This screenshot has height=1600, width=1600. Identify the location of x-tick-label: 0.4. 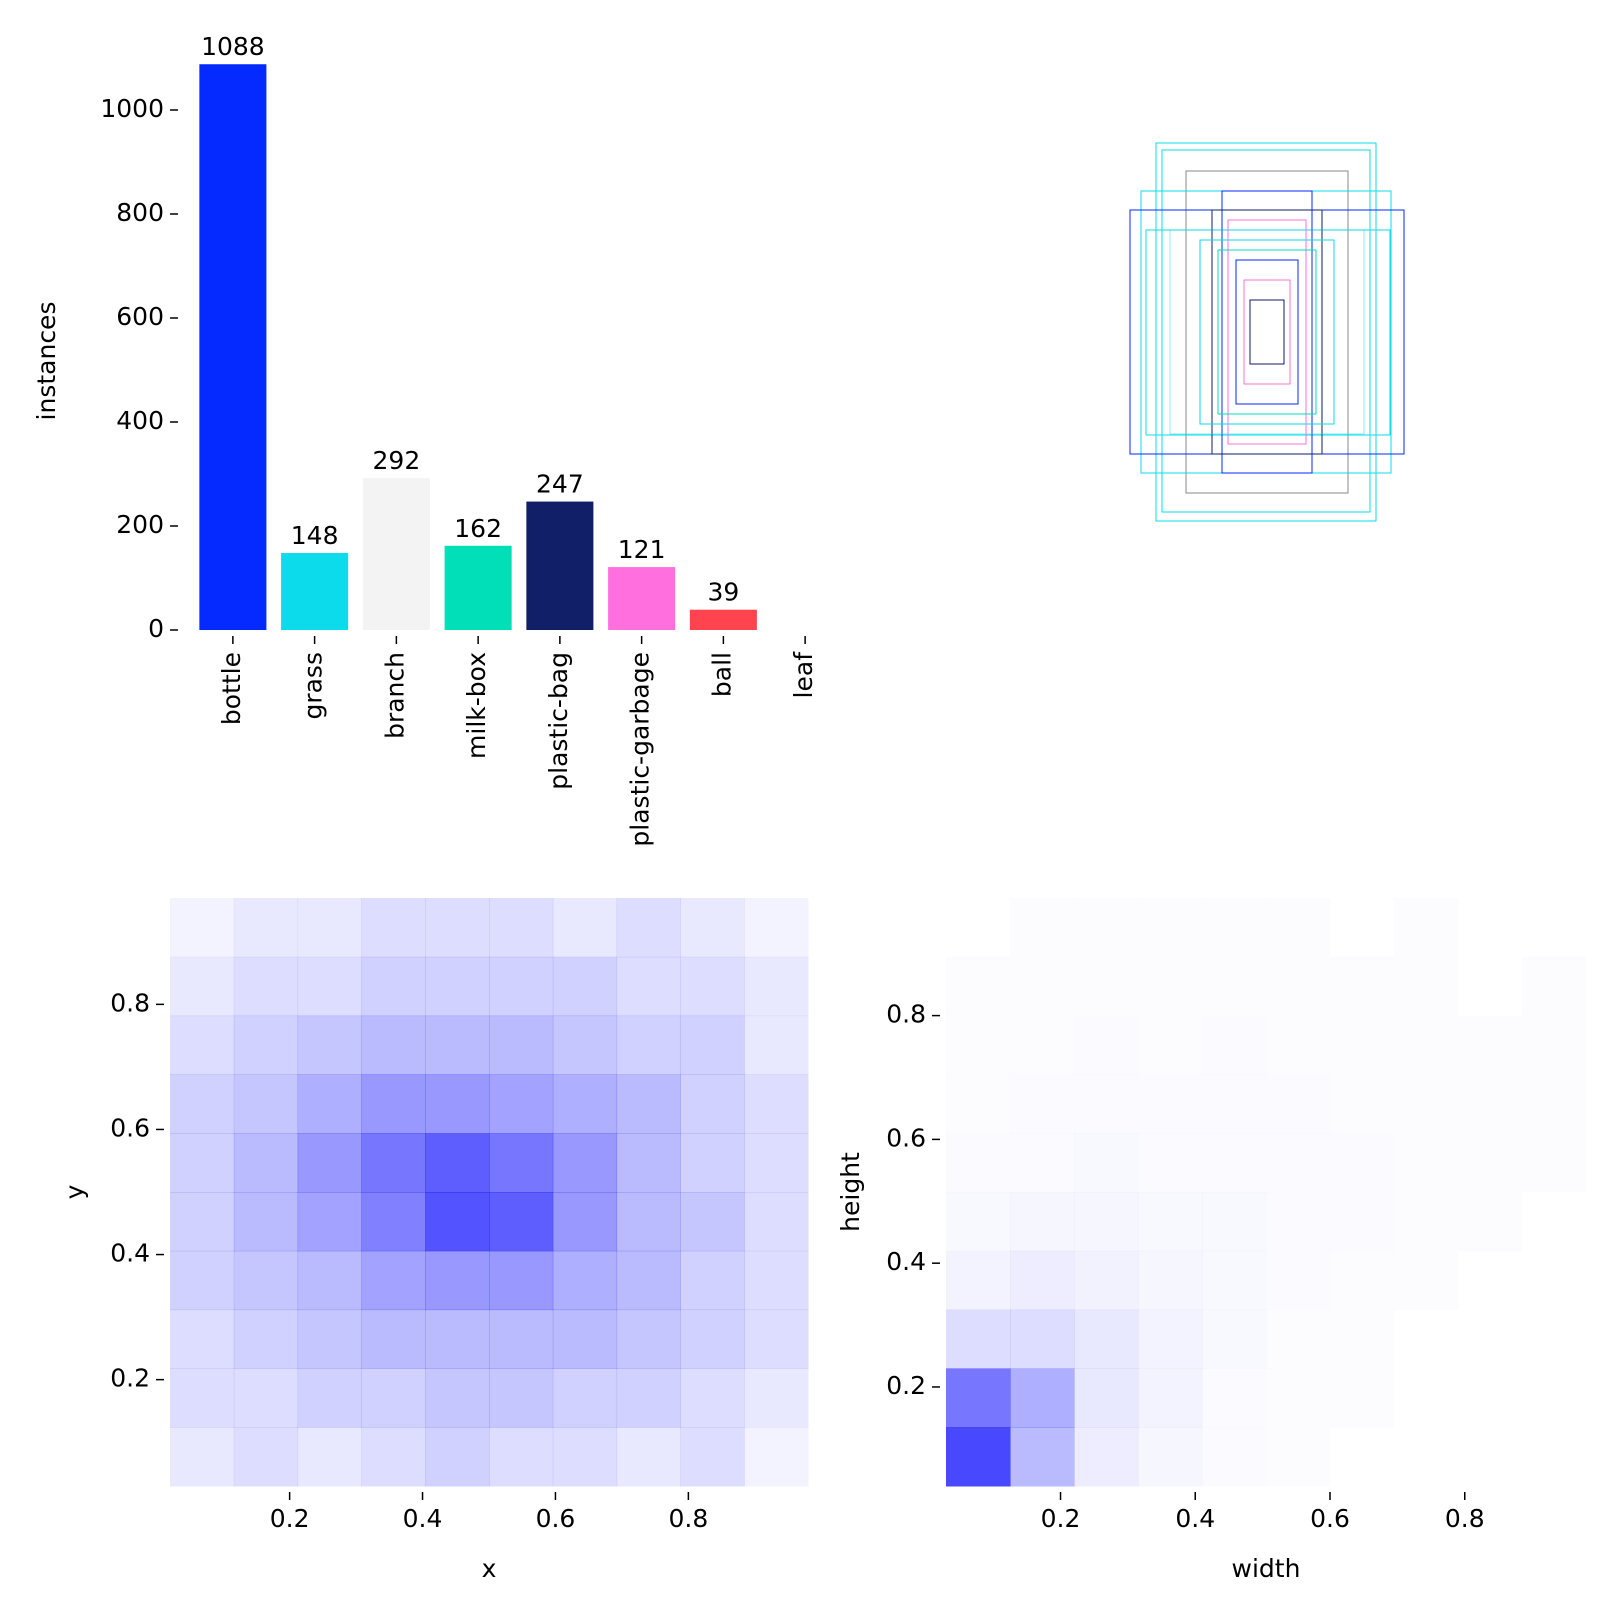
(1195, 1518).